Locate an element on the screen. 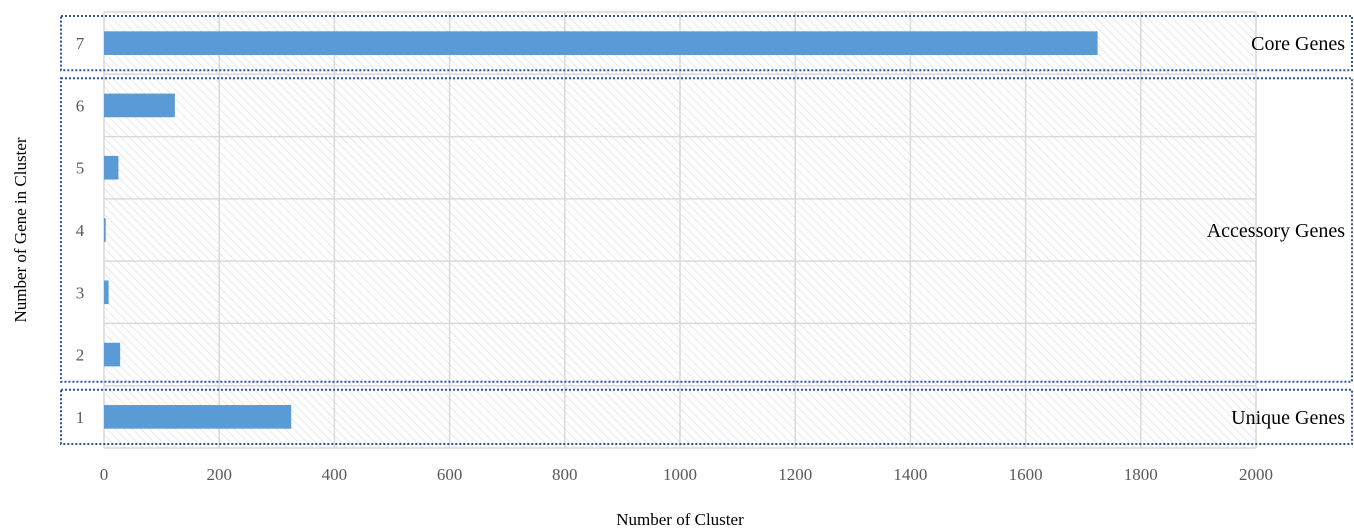 This screenshot has height=530, width=1354. y-tick-label: 2 is located at coordinates (80, 355).